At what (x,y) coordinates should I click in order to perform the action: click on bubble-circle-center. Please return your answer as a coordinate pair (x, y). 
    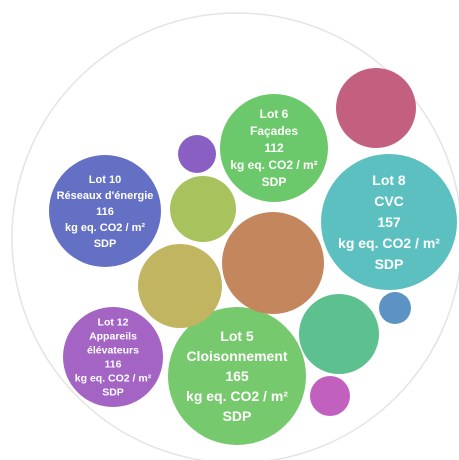
    Looking at the image, I should click on (273, 263).